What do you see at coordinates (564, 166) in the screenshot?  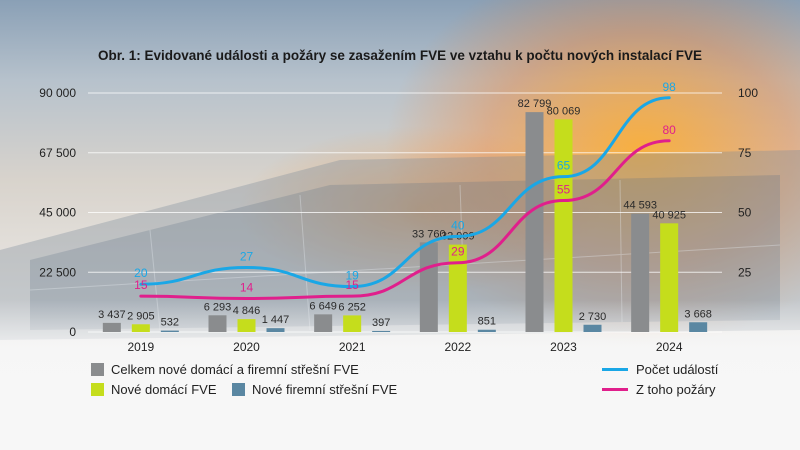 I see `events-value-label: 65` at bounding box center [564, 166].